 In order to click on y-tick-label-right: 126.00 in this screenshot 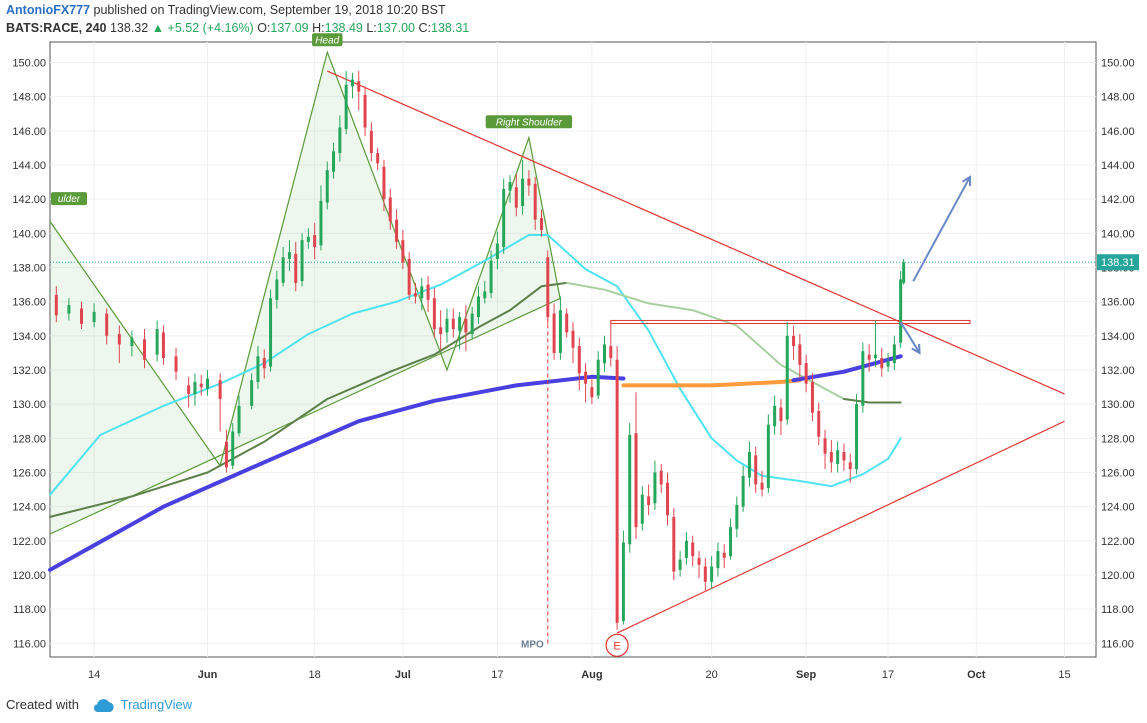, I will do `click(1118, 474)`.